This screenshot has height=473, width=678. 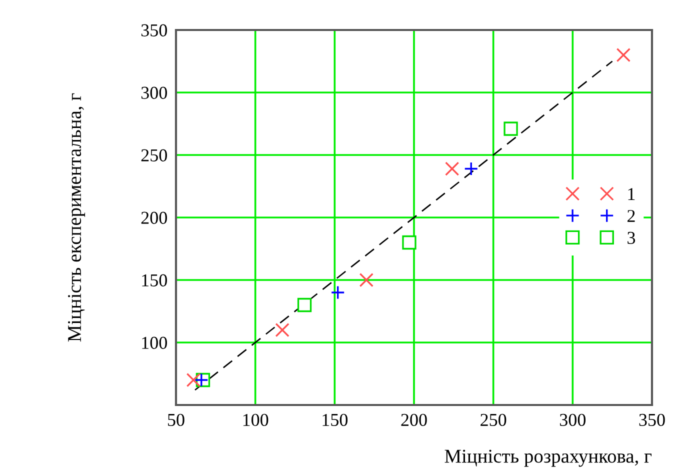 What do you see at coordinates (573, 420) in the screenshot?
I see `x-tick-label: 300` at bounding box center [573, 420].